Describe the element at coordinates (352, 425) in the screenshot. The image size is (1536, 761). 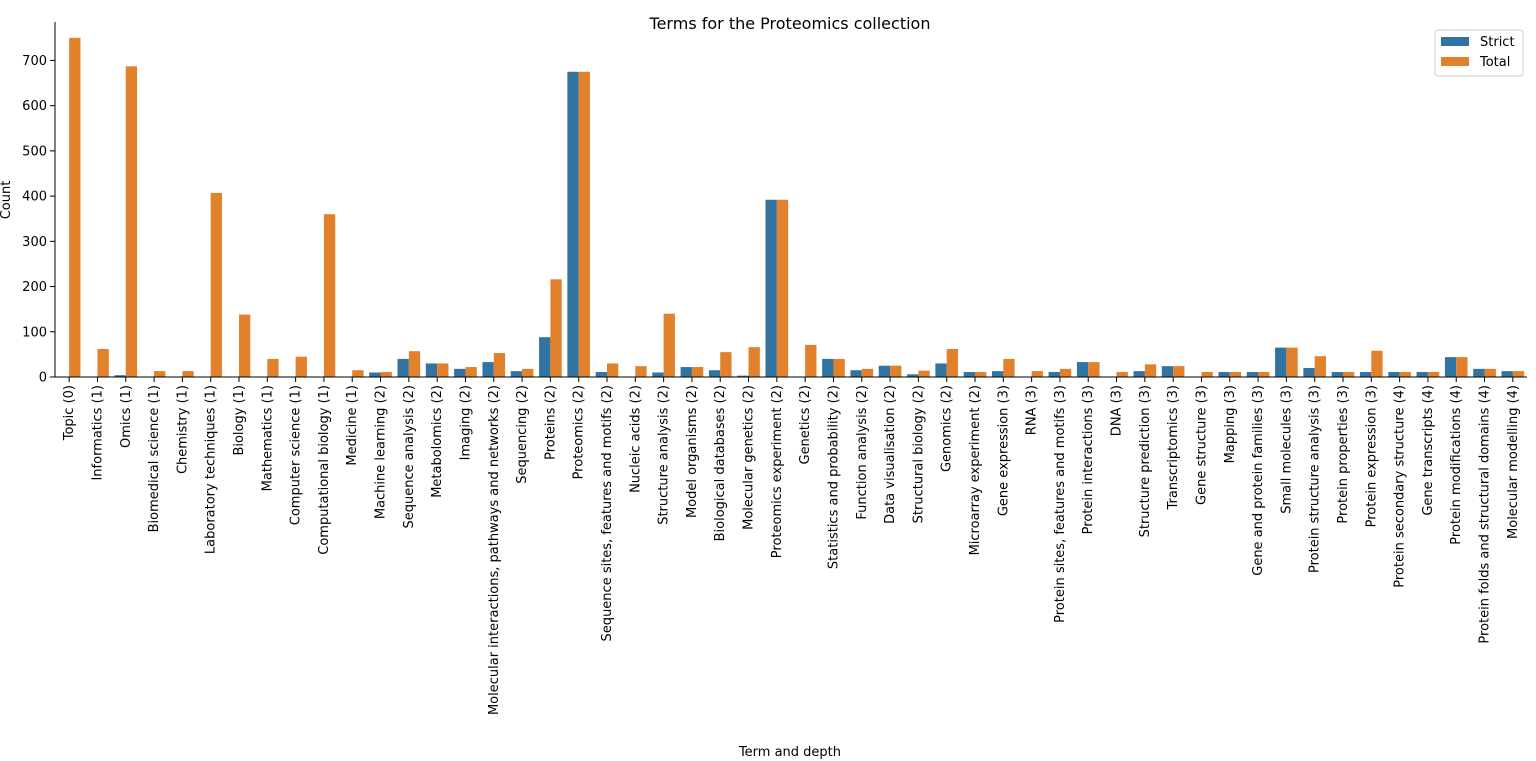
I see `x-tick-label-medicine-1: Medicine (1)` at that location.